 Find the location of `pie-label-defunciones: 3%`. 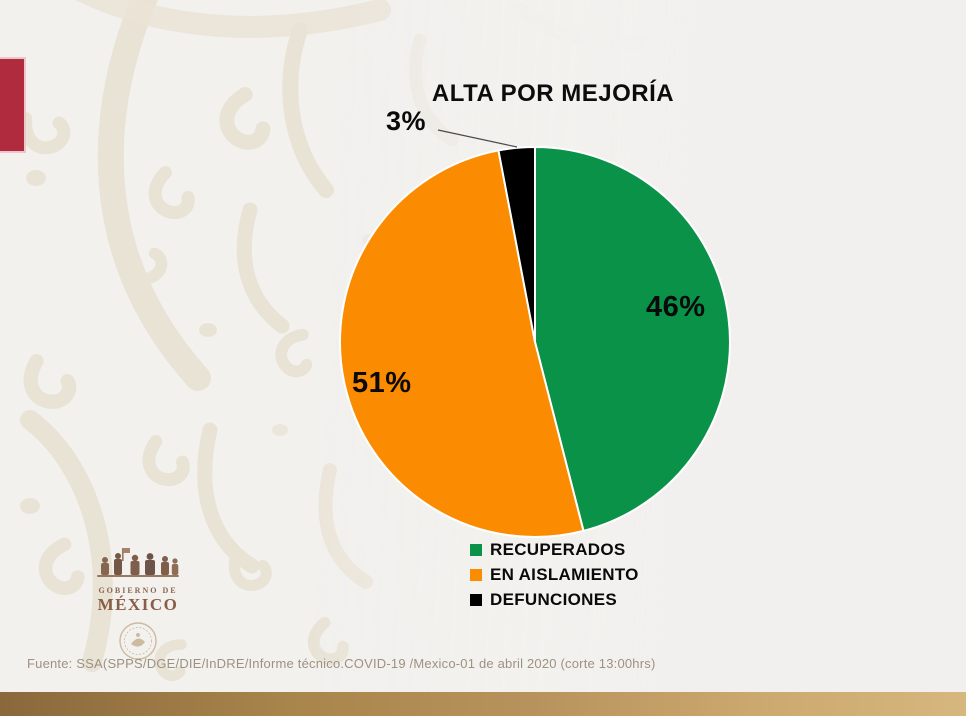

pie-label-defunciones: 3% is located at coordinates (406, 121).